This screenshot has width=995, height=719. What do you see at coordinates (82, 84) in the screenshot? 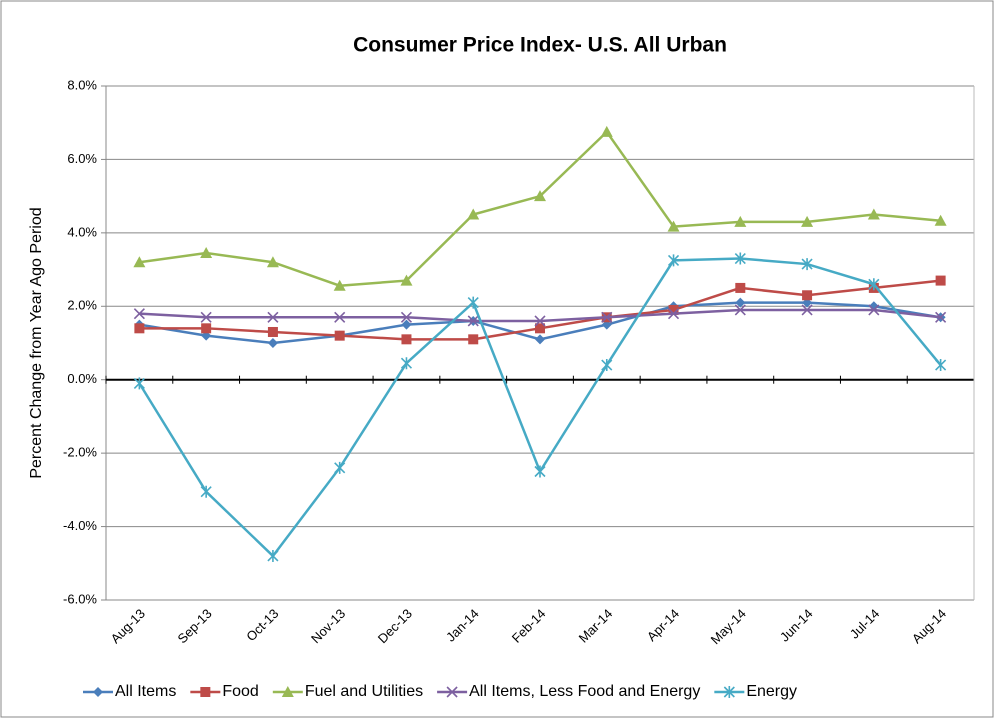
I see `y-tick-label: 8.0%` at bounding box center [82, 84].